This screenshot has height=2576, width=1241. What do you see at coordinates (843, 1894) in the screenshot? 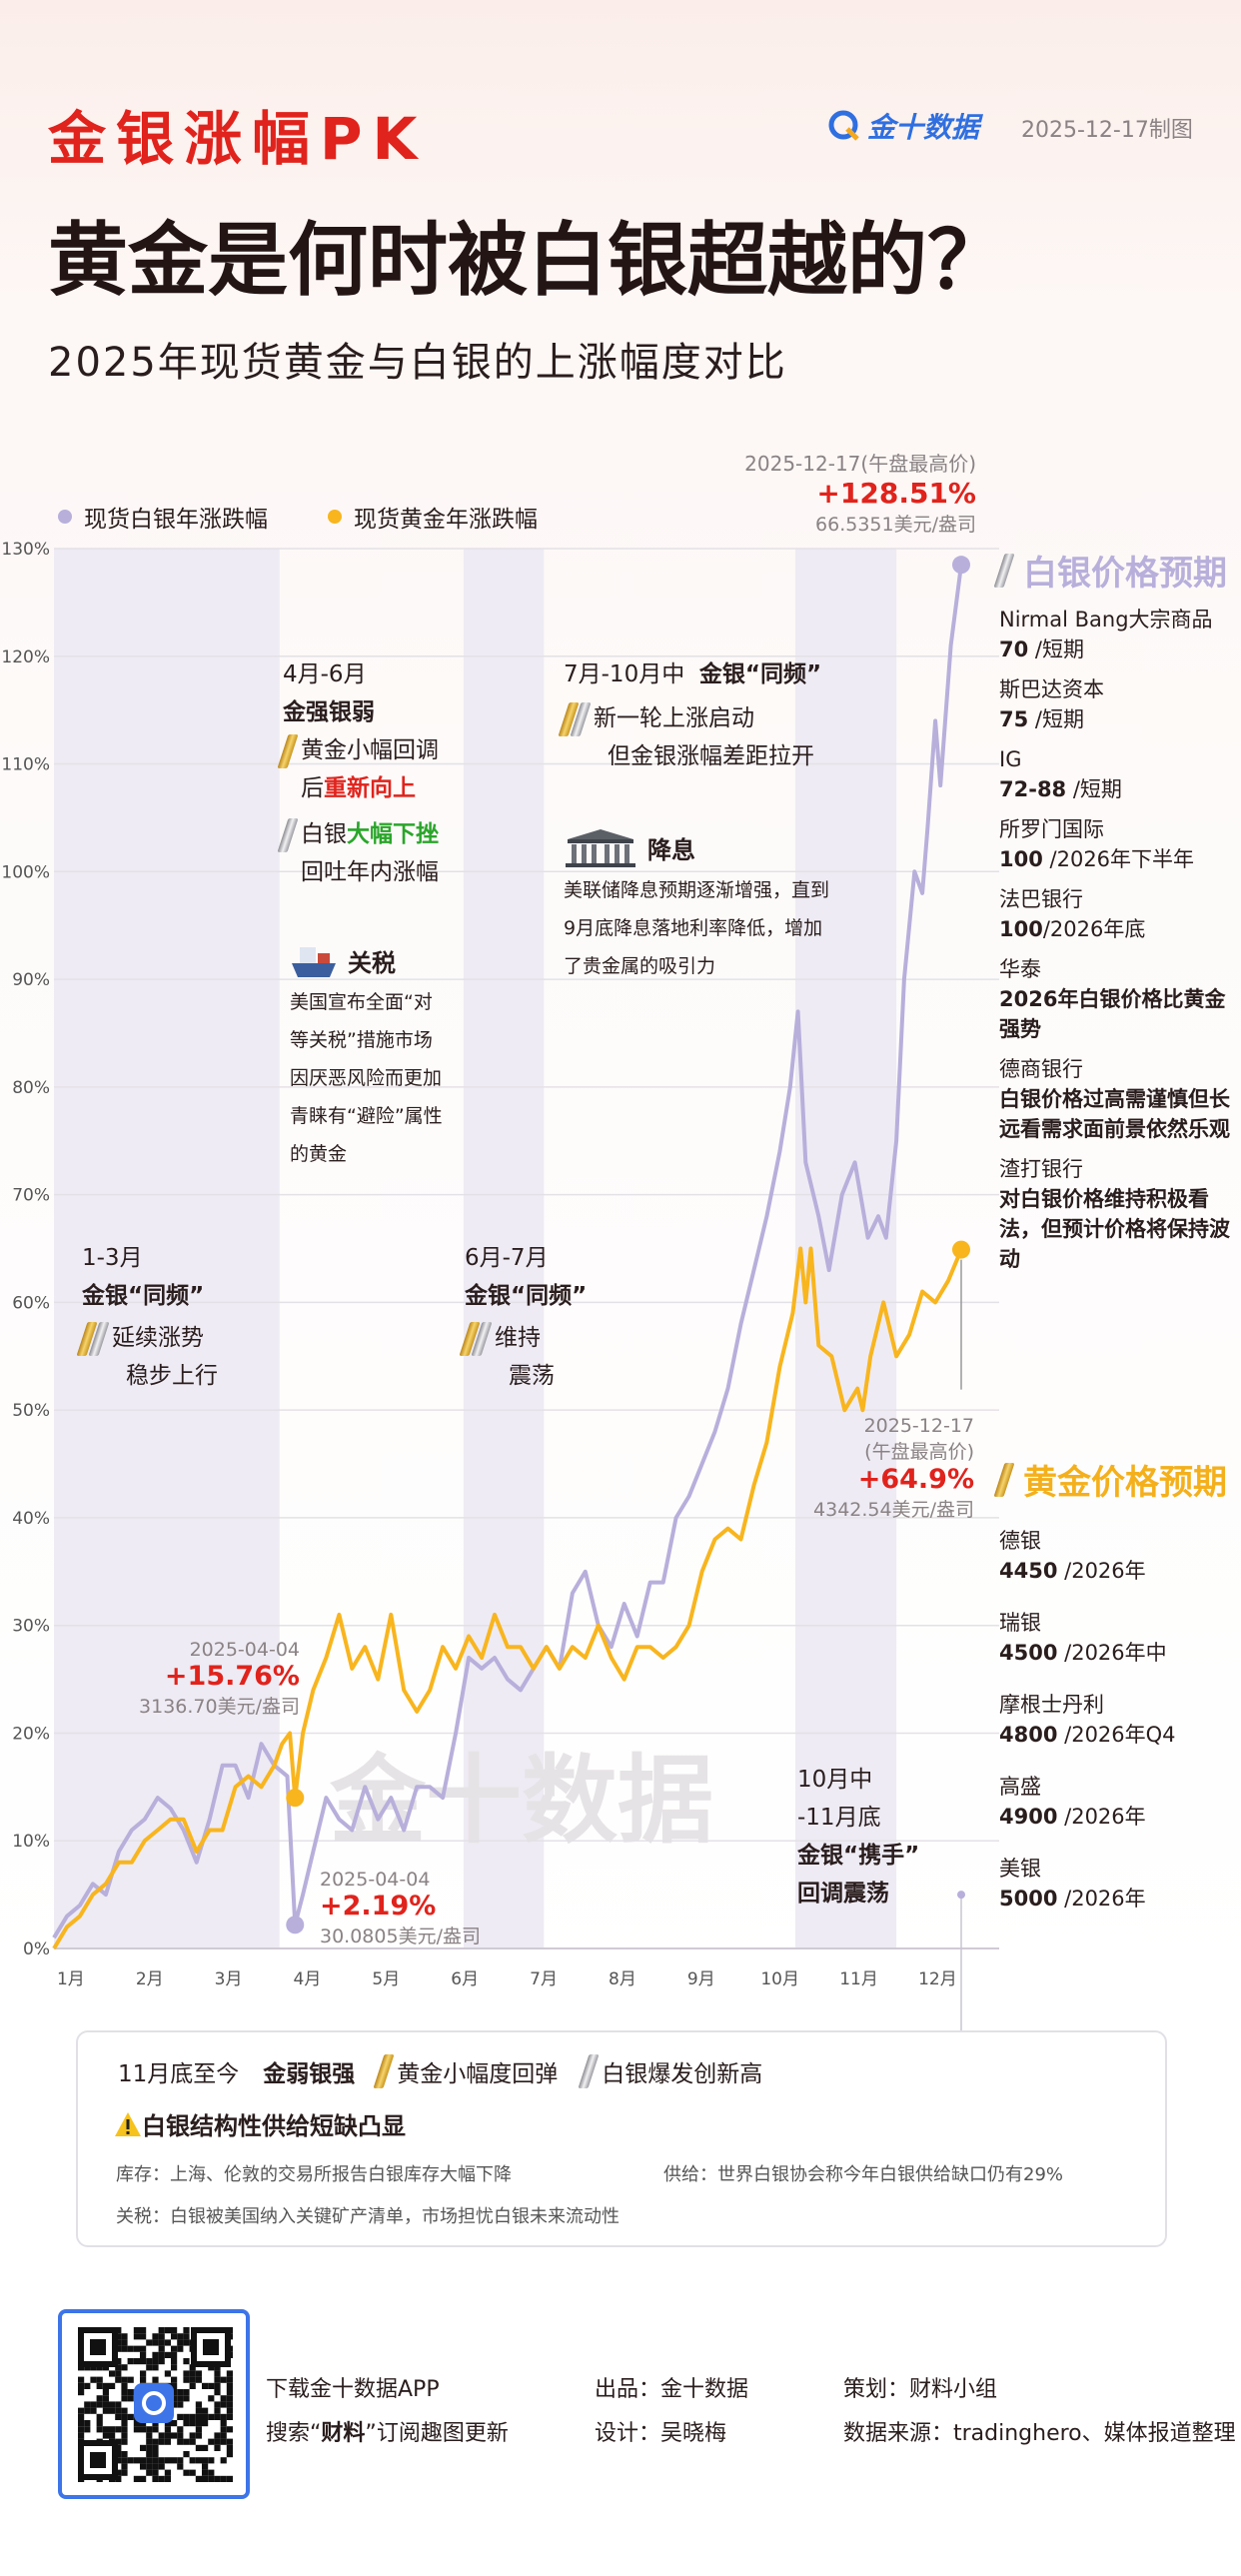
I see `period-title: 回调震荡` at bounding box center [843, 1894].